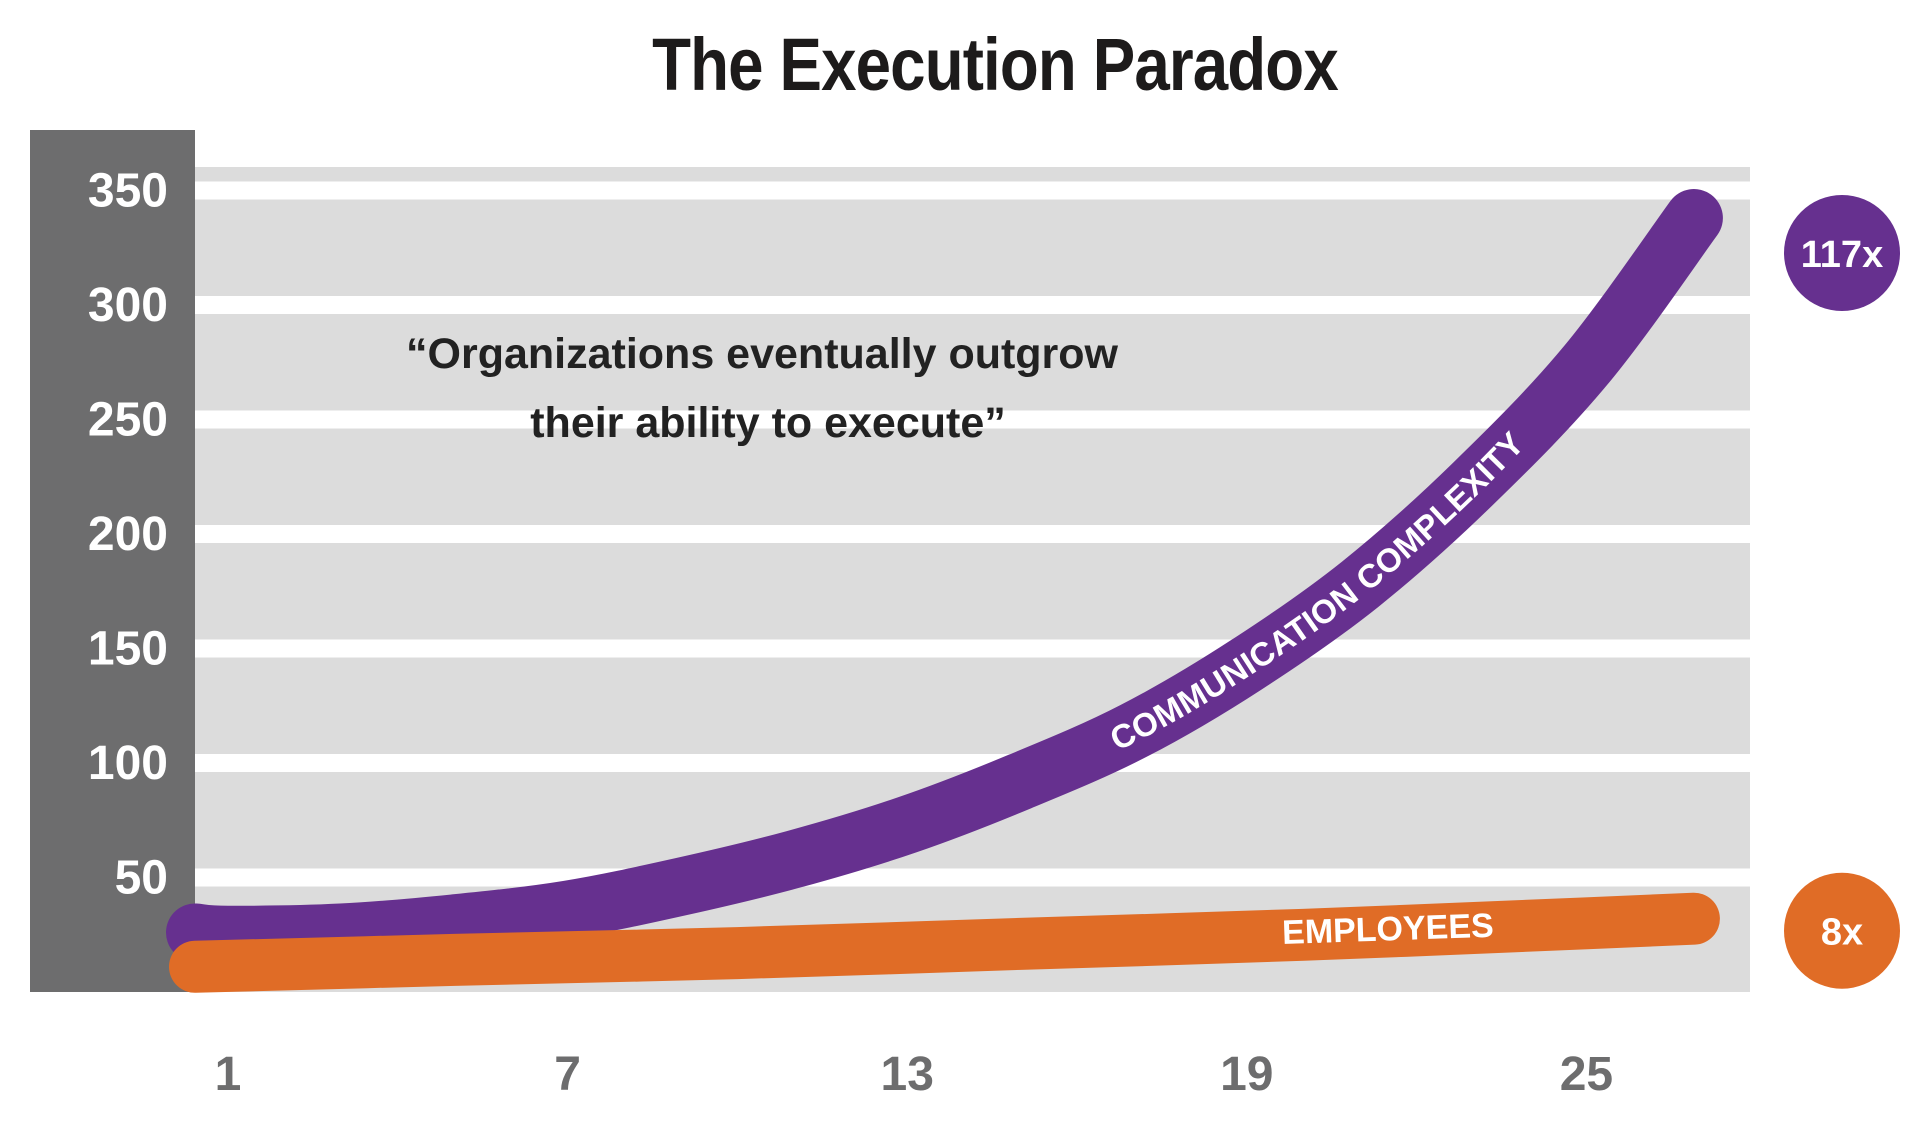  What do you see at coordinates (1586, 1074) in the screenshot?
I see `x-tick-label-25: 25` at bounding box center [1586, 1074].